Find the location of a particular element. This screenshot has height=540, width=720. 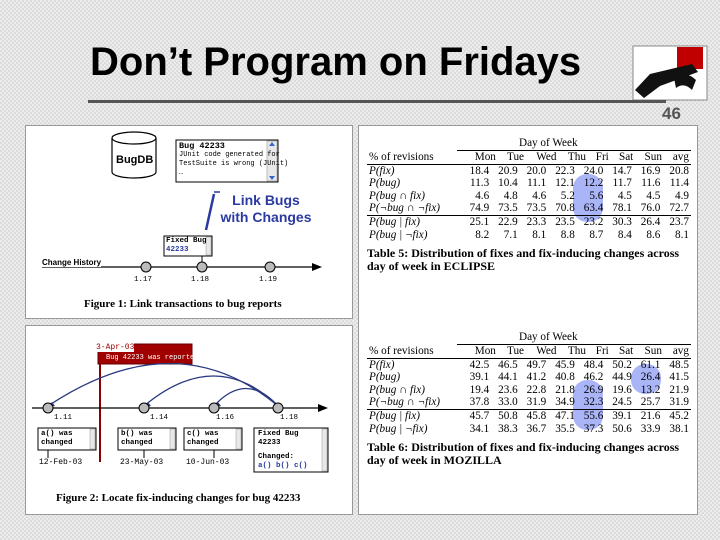

box-c is located at coordinates (213, 439).